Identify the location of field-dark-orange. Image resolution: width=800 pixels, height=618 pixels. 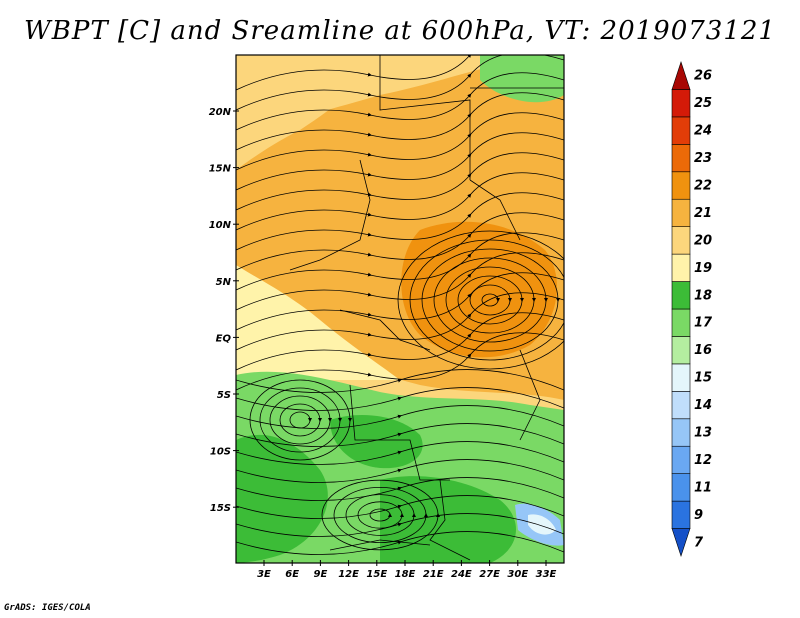
(479, 289).